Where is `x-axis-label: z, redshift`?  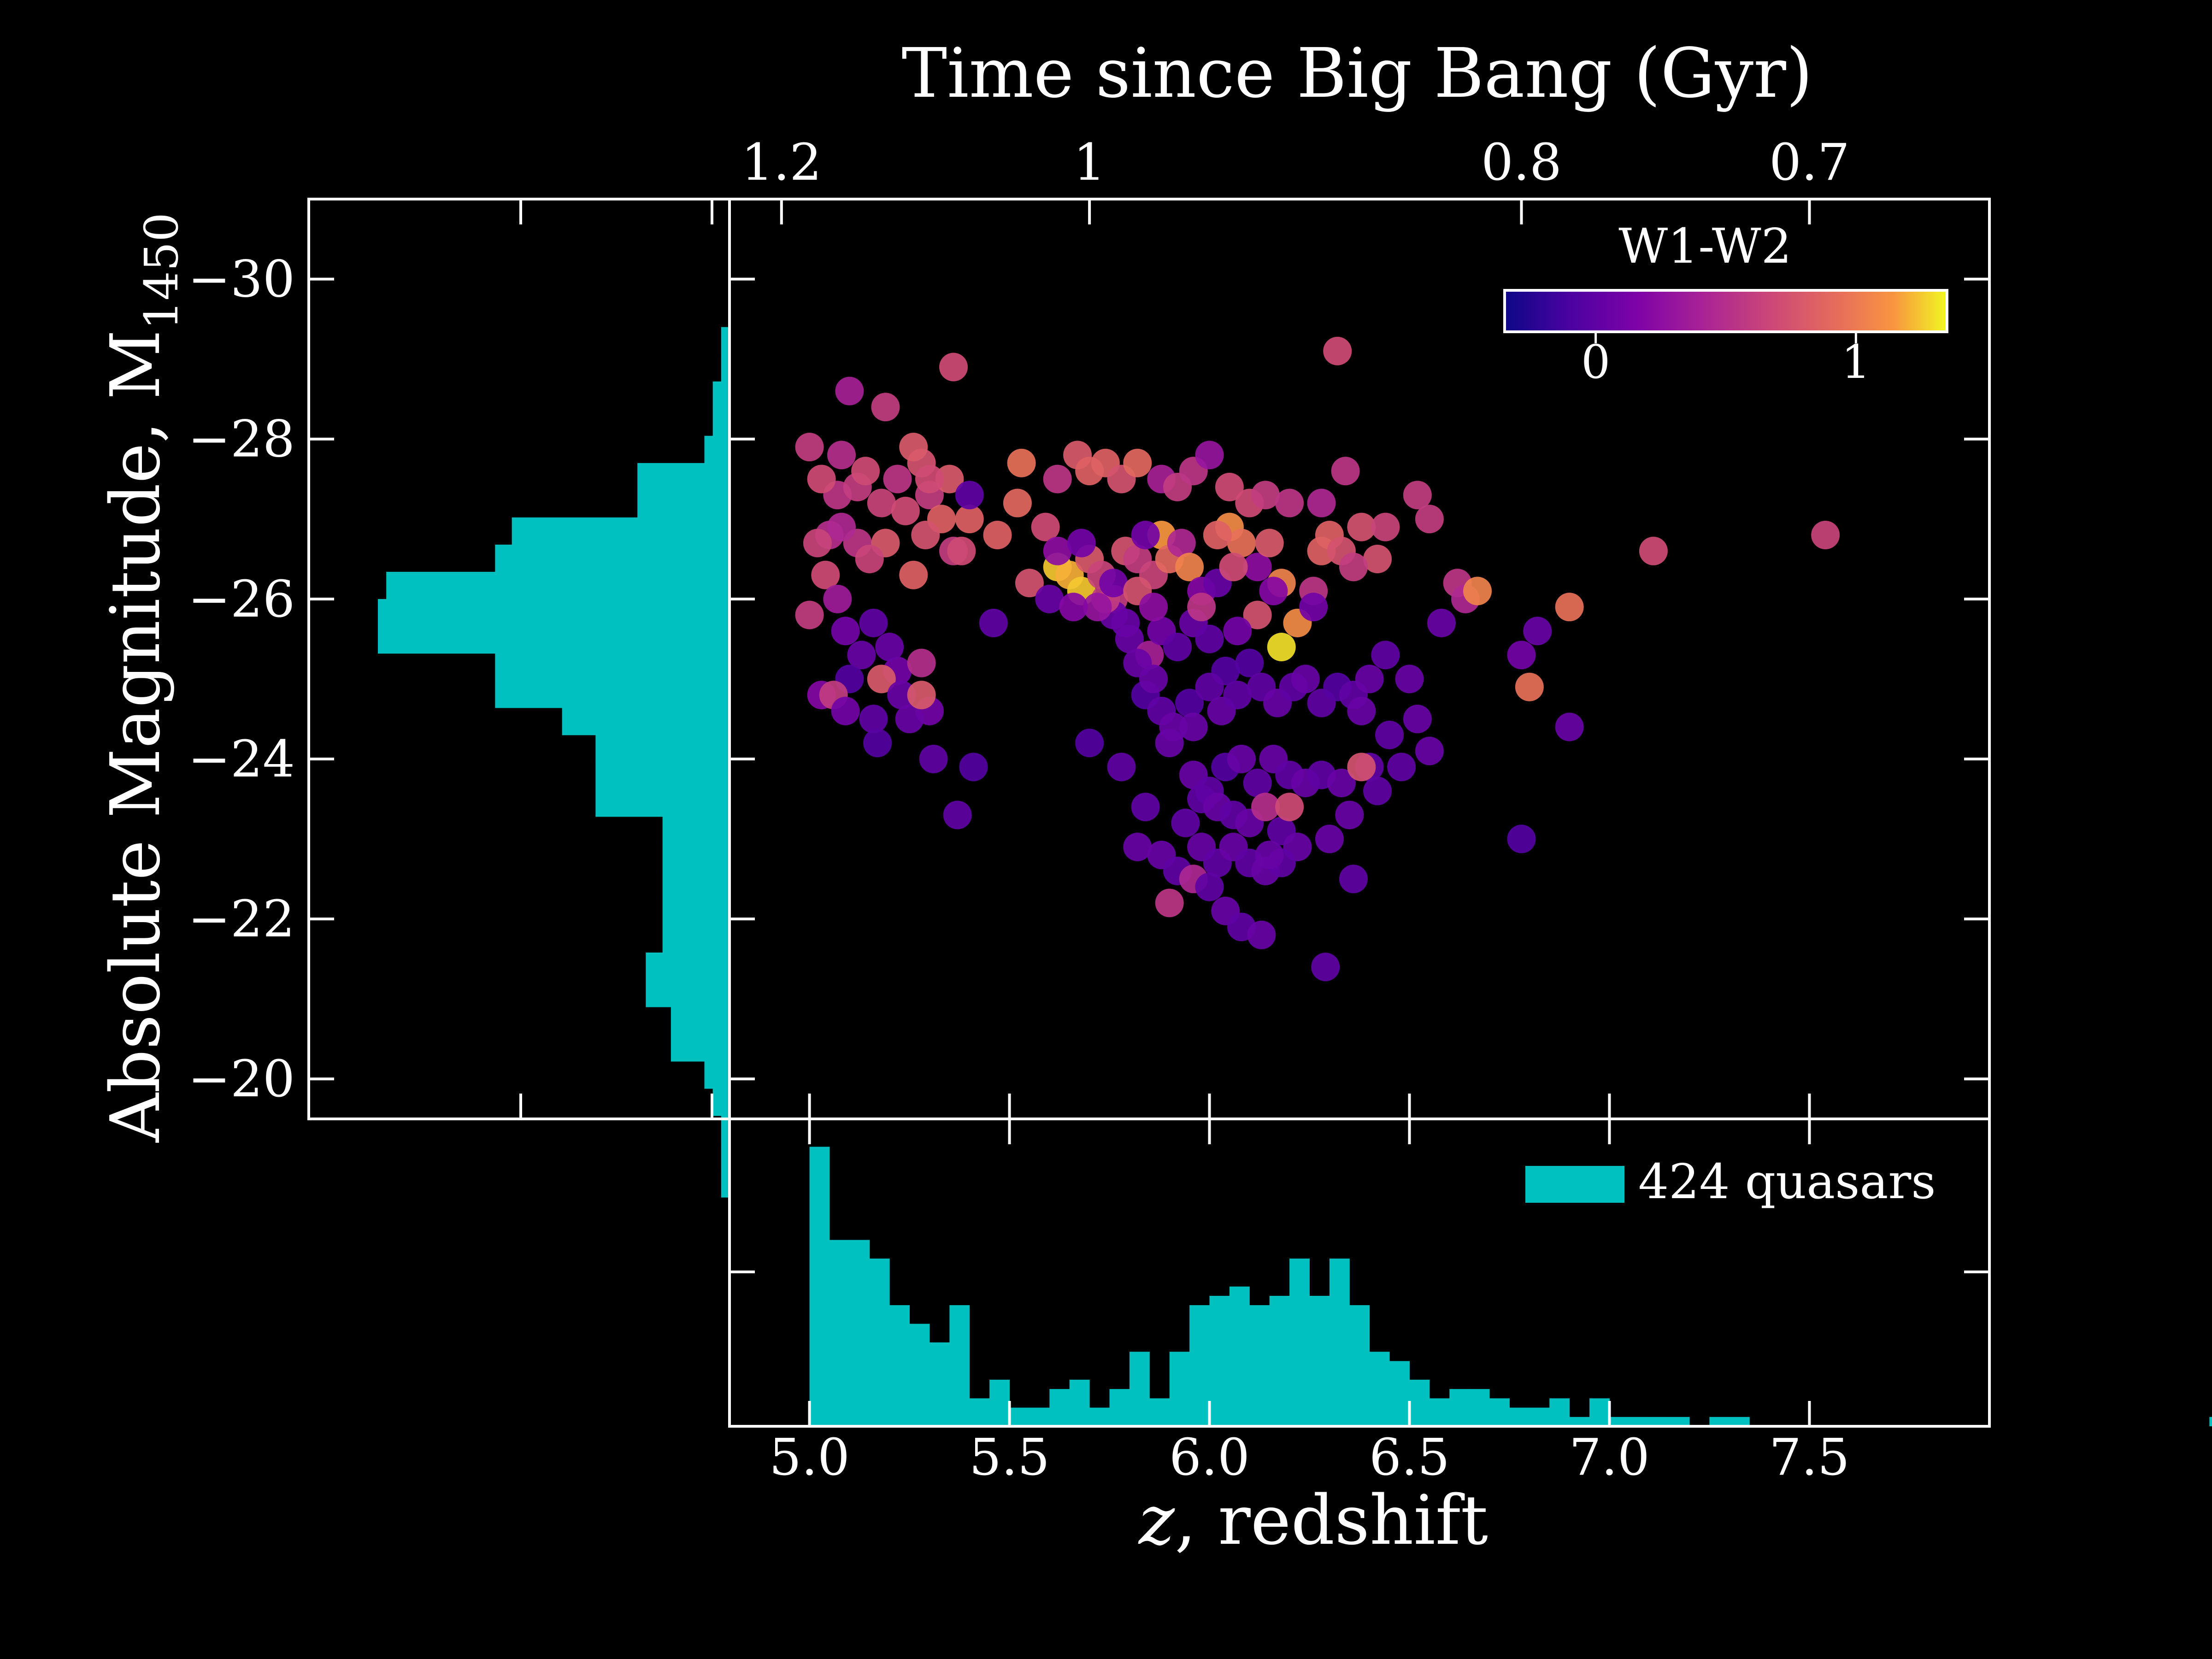
x-axis-label: z, redshift is located at coordinates (1313, 1520).